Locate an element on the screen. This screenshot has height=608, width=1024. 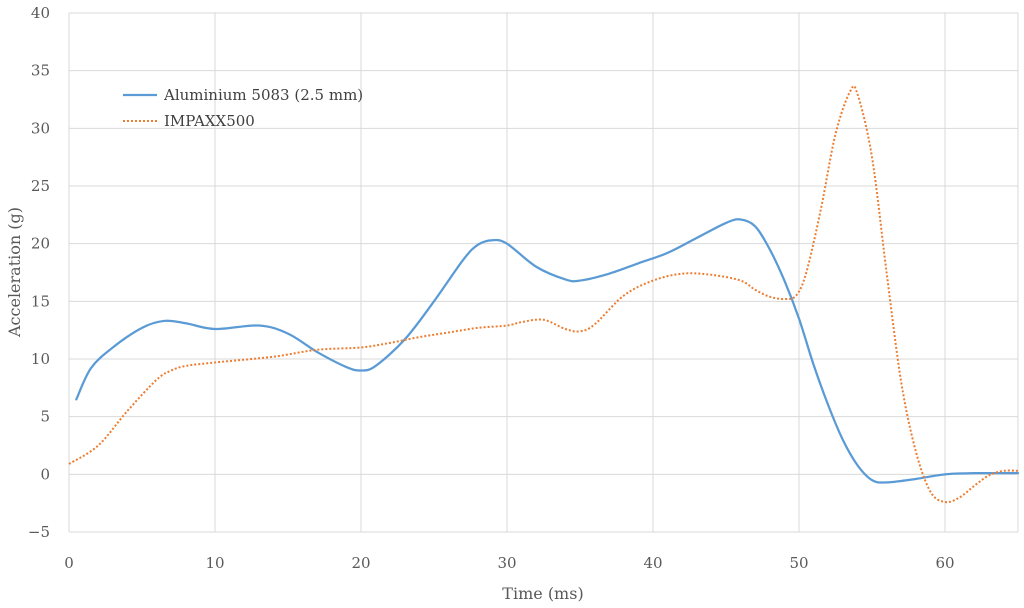
y-tick-labels: −5 0 5 10 15 20 25 30 35 40 is located at coordinates (39, 272).